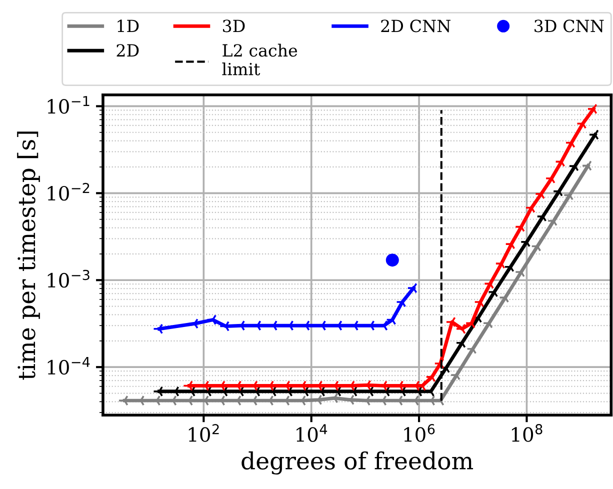 The image size is (613, 489). What do you see at coordinates (69, 365) in the screenshot?
I see `y-tick-label: 10$^{−4}$` at bounding box center [69, 365].